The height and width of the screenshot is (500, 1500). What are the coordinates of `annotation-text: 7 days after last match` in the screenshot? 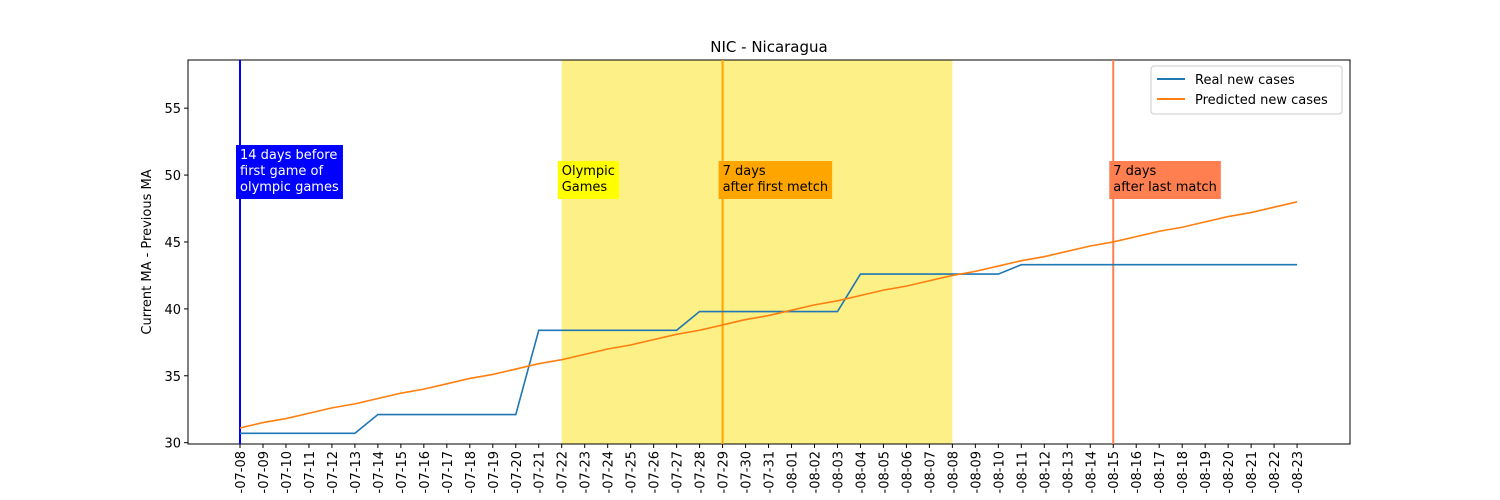 It's located at (1165, 179).